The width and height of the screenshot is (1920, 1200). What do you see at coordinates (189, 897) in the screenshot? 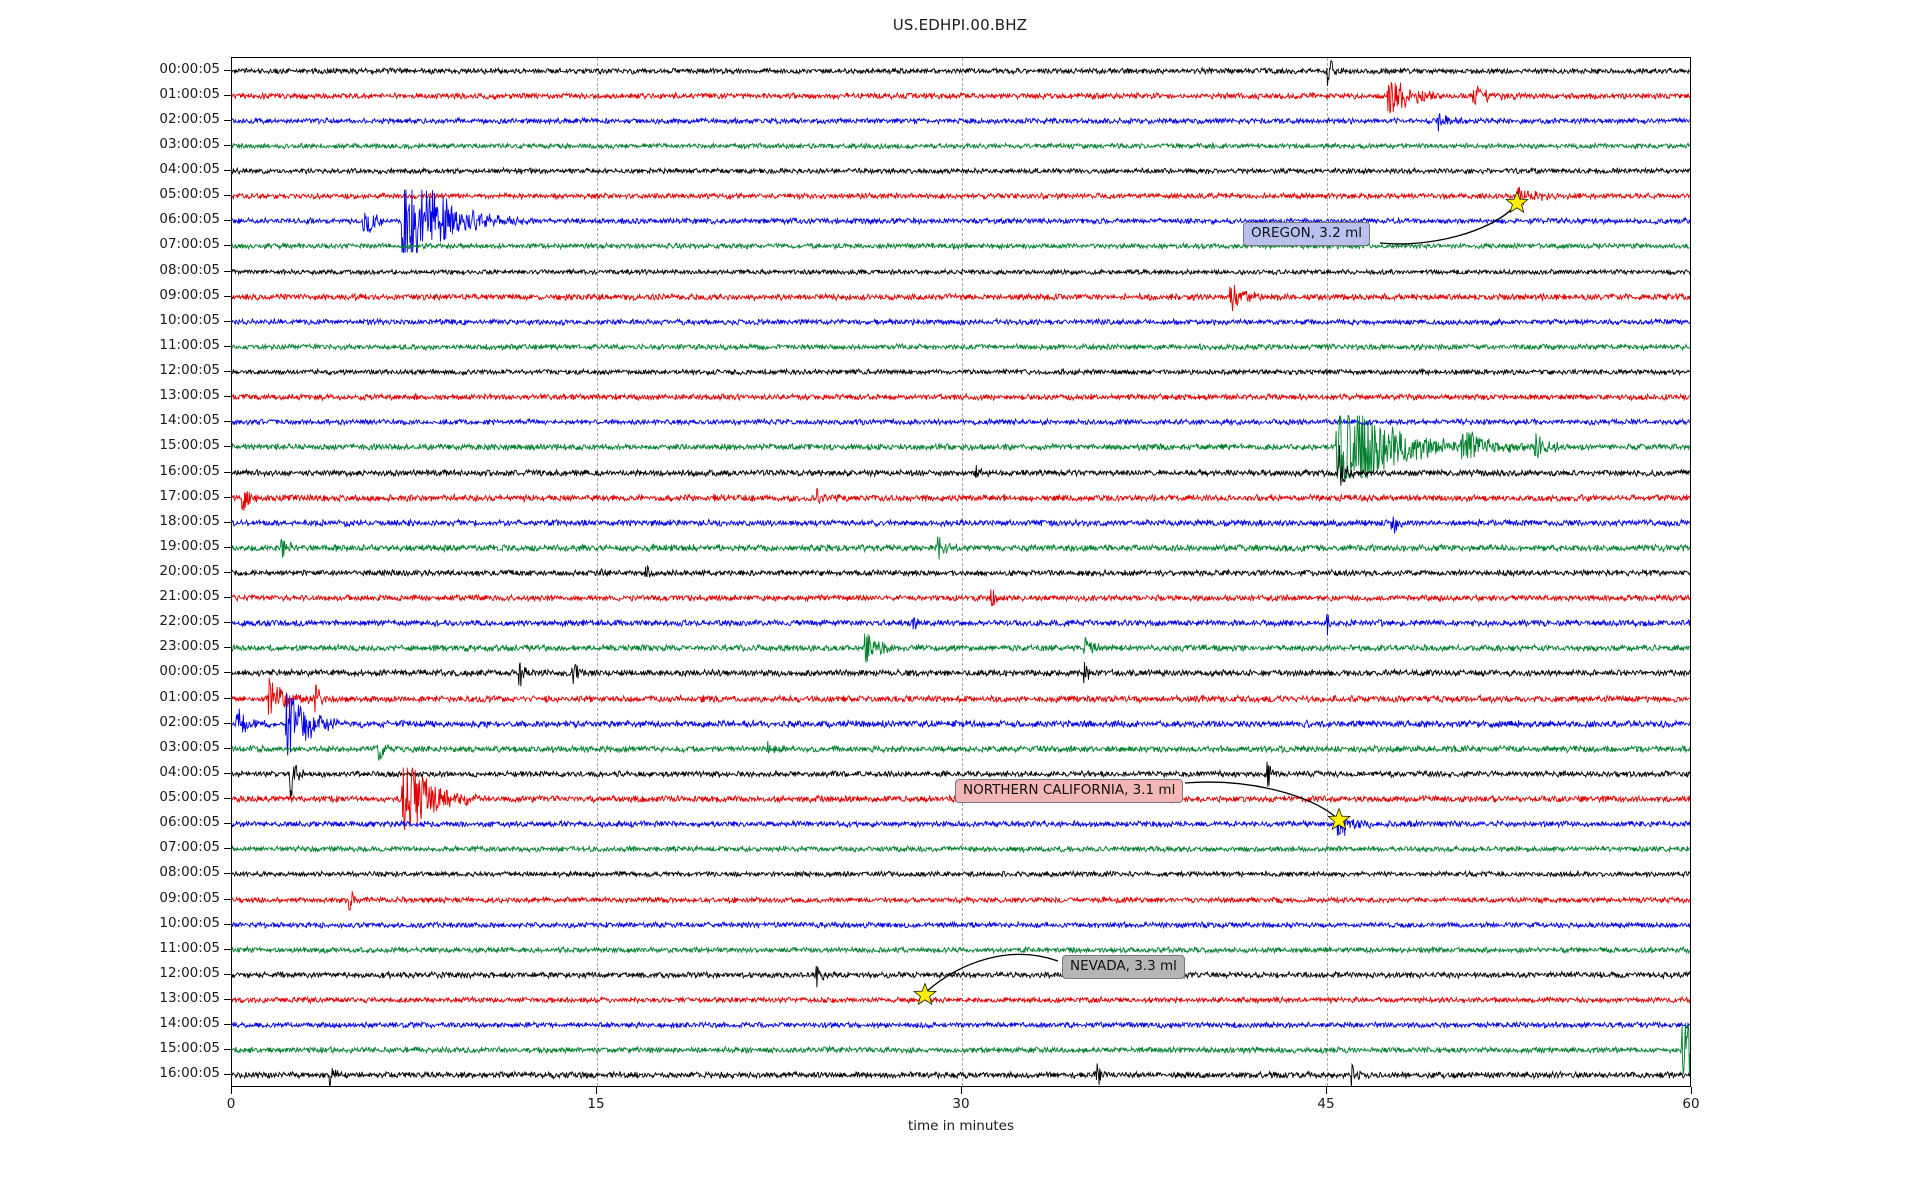
I see `y-axis-label-33: 09:00:05` at bounding box center [189, 897].